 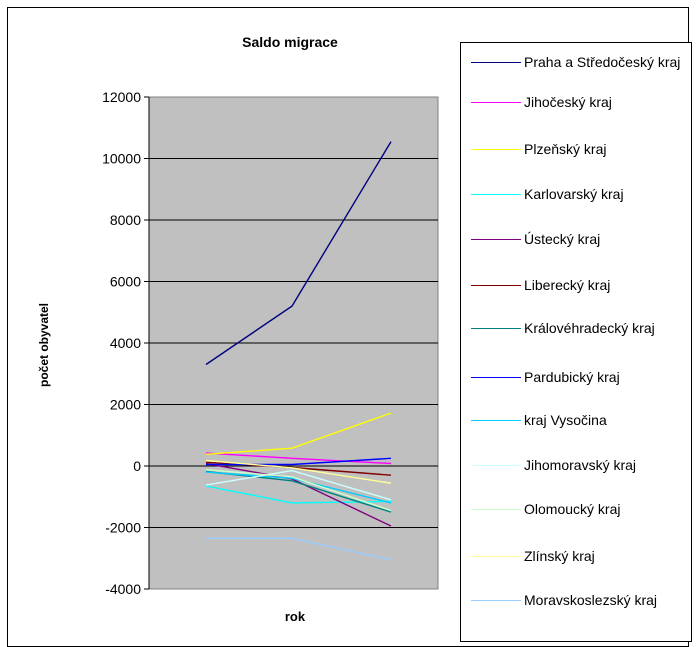 I want to click on legend-label: Praha a Středočeský kraj, so click(x=602, y=62).